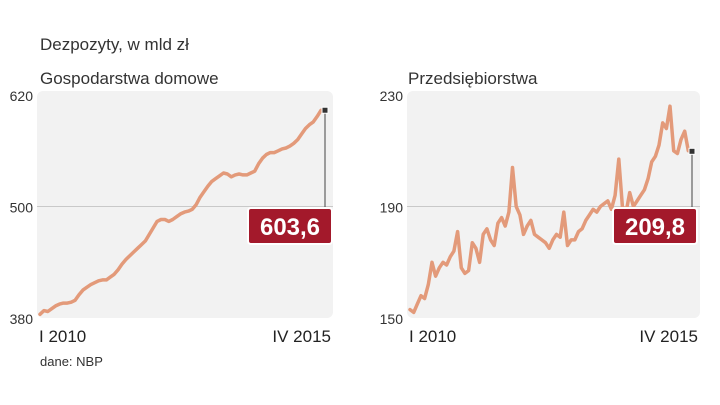 This screenshot has width=720, height=405. Describe the element at coordinates (473, 78) in the screenshot. I see `panel-subtitle: Przedsiębiorstwa` at that location.